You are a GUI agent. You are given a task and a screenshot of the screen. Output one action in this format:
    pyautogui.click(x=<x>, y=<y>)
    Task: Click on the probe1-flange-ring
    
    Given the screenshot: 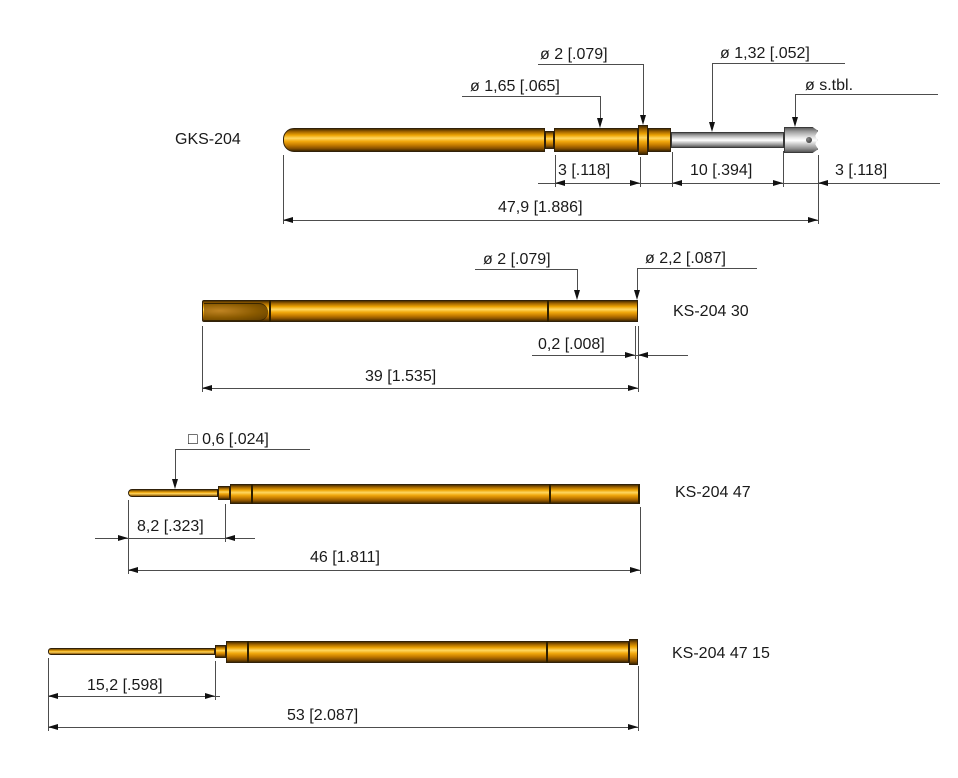 What is the action you would take?
    pyautogui.click(x=643, y=140)
    